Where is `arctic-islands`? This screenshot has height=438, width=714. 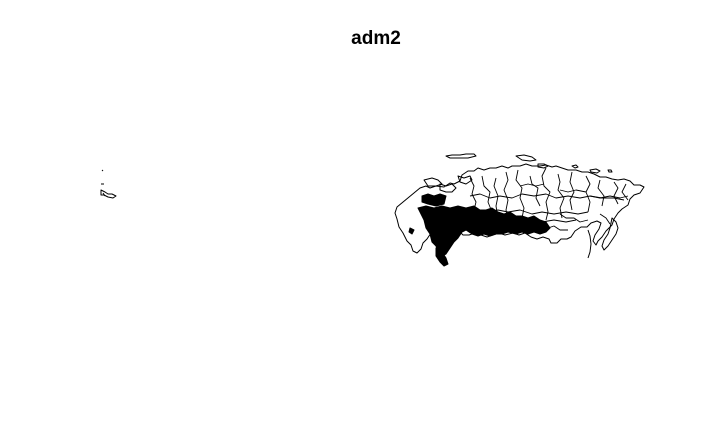
arctic-islands is located at coordinates (529, 163).